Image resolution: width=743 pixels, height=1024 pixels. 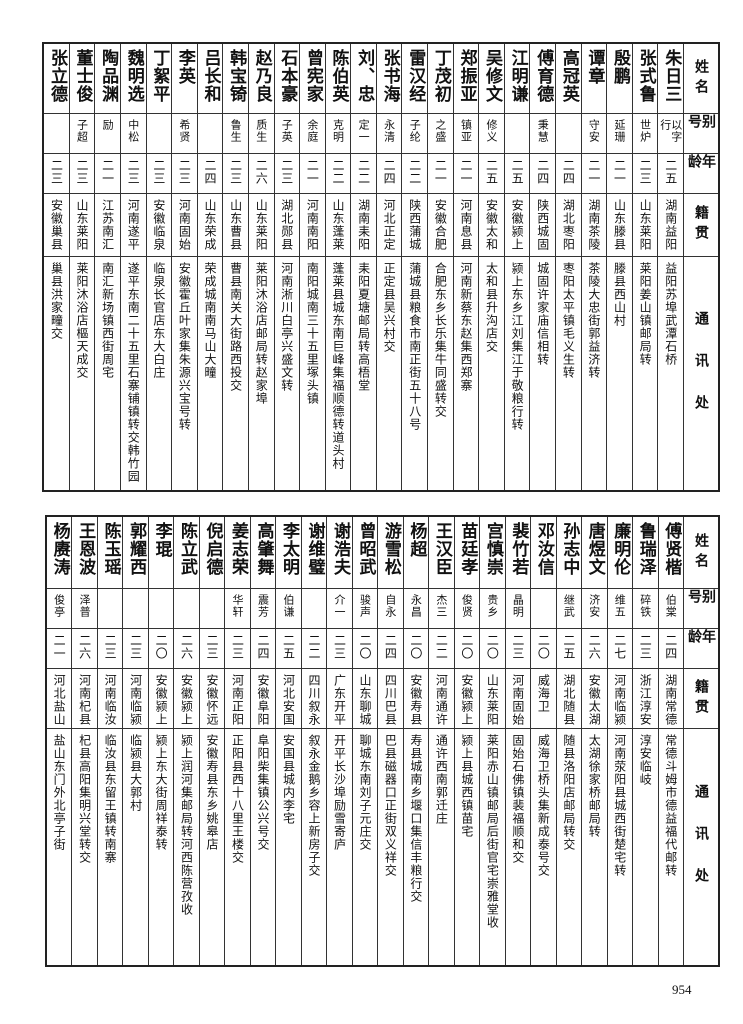 I want to click on person-age: 二七, so click(x=619, y=647).